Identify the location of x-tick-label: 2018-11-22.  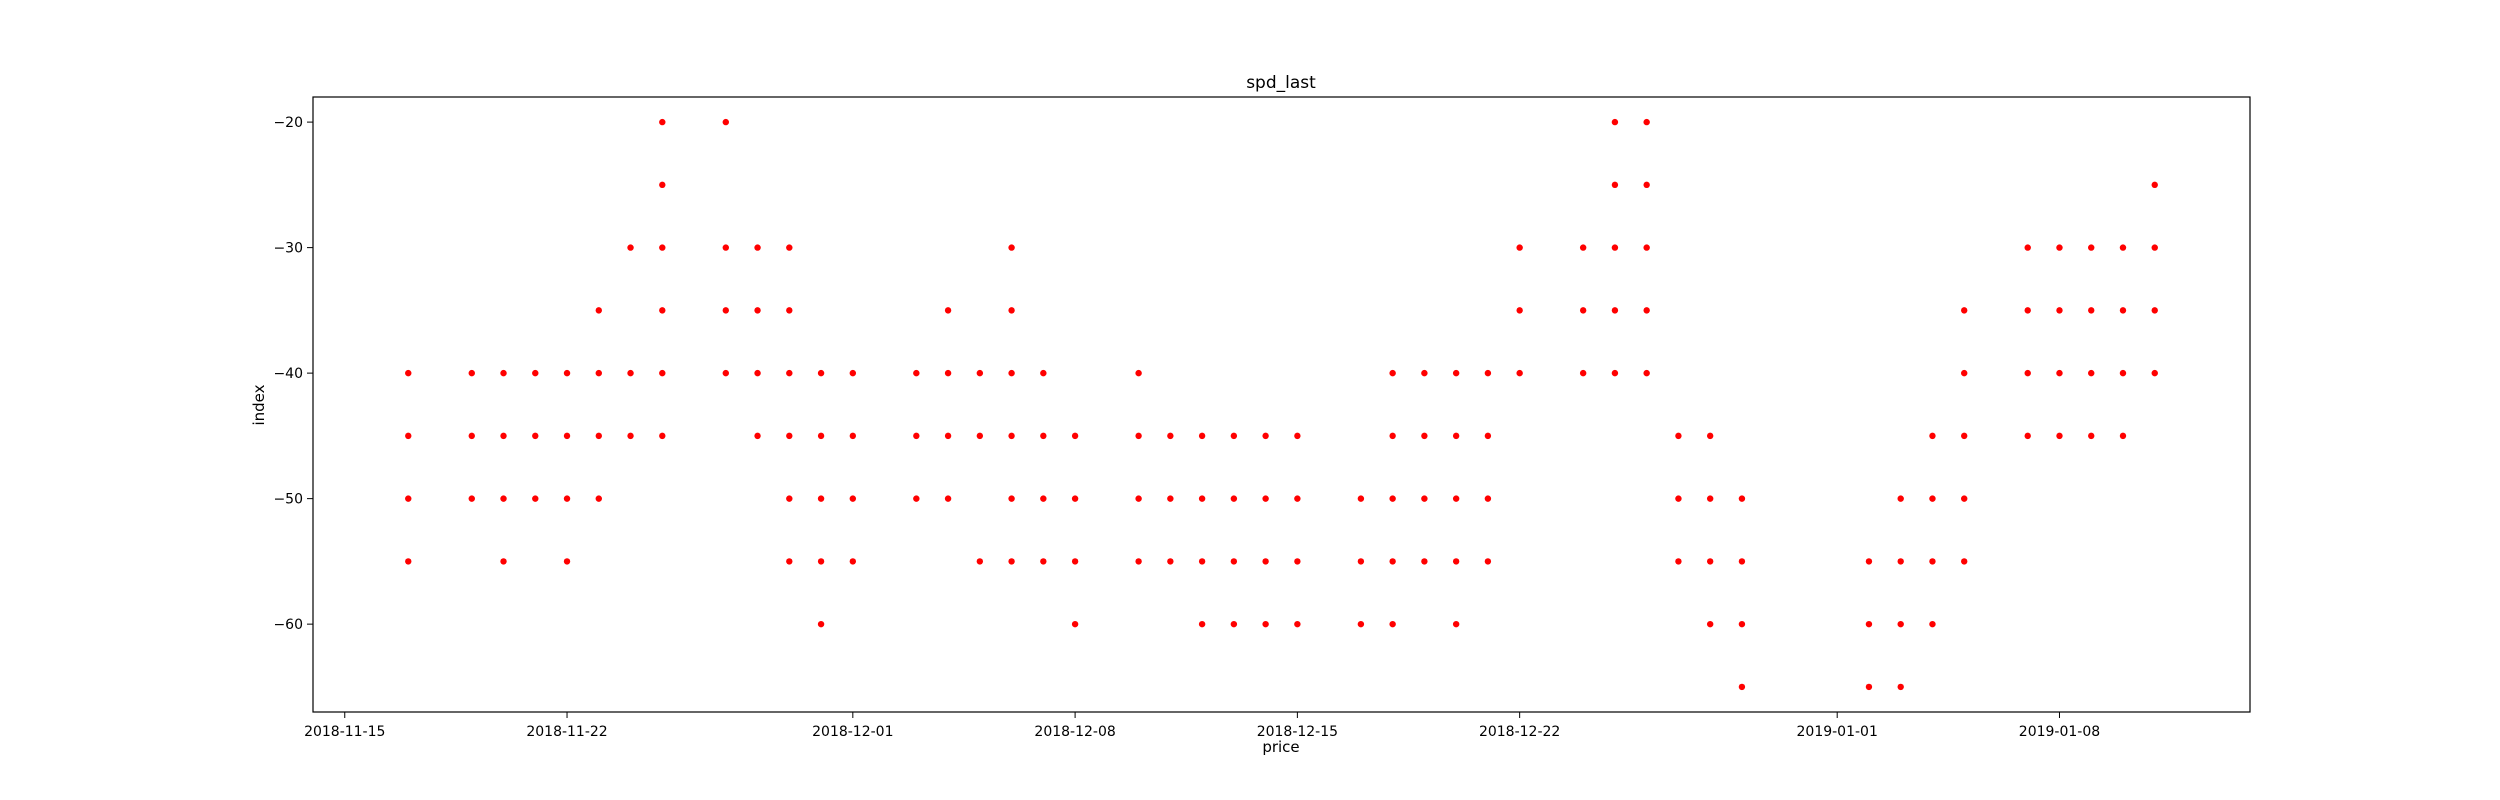
(566, 732).